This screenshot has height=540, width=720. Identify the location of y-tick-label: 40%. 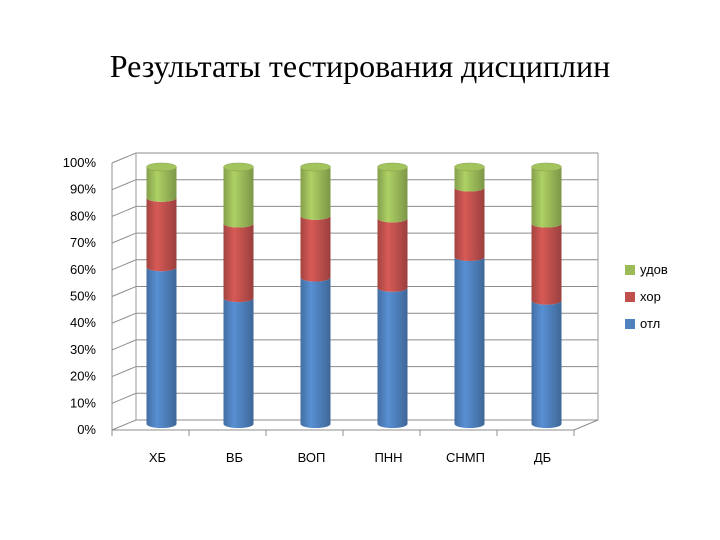
(83, 322).